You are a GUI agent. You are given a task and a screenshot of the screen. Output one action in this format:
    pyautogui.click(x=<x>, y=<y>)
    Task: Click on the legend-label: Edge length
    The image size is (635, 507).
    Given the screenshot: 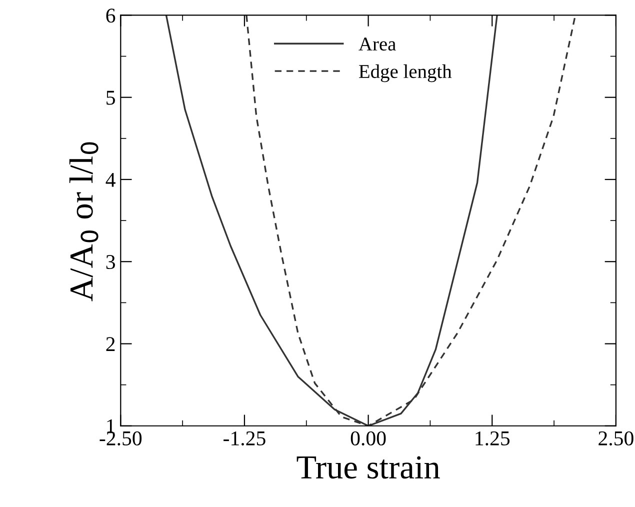 What is the action you would take?
    pyautogui.click(x=405, y=73)
    